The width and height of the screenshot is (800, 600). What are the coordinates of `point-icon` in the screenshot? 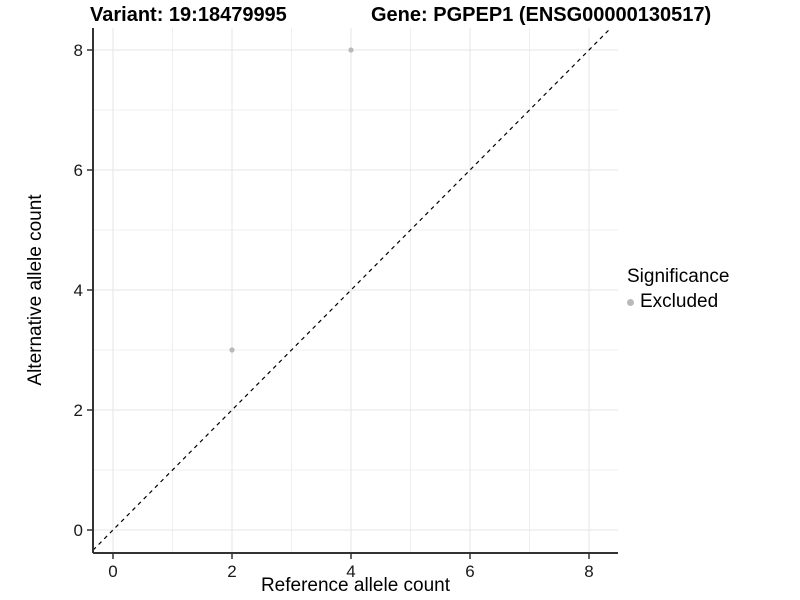 It's located at (630, 302).